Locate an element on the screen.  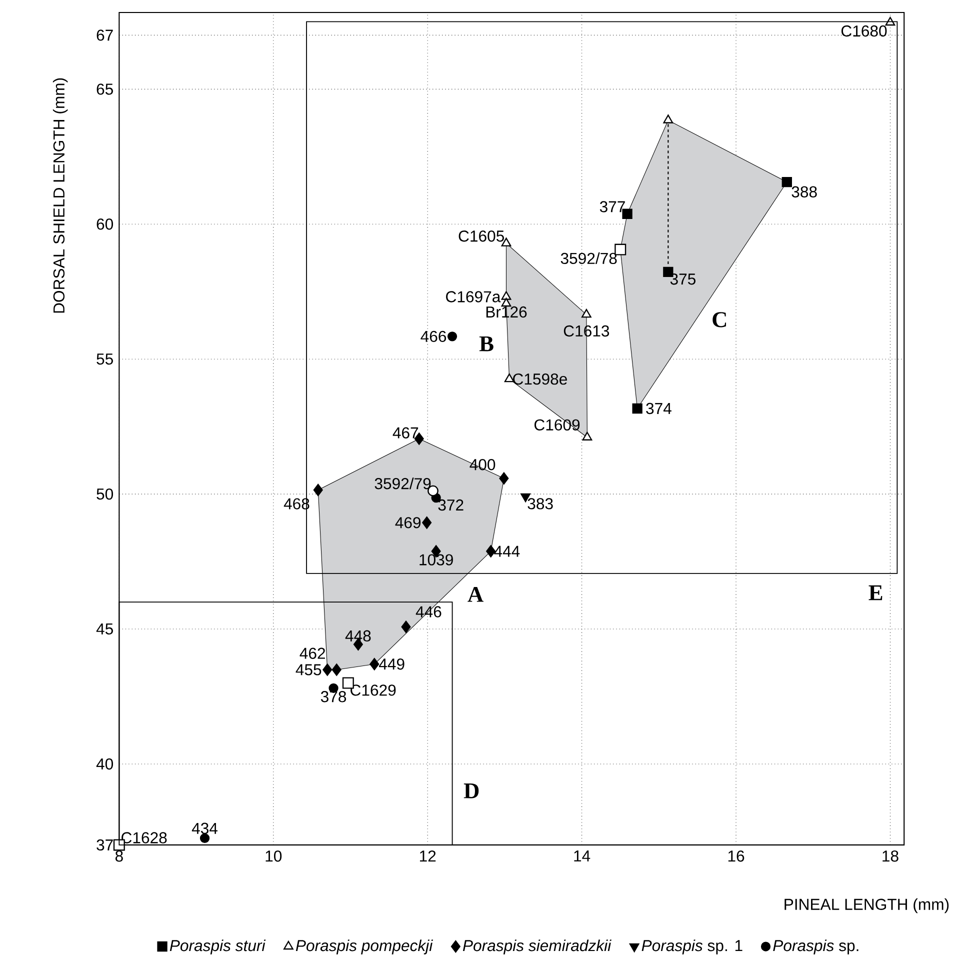
legend-label: Poraspis sp. is located at coordinates (815, 947).